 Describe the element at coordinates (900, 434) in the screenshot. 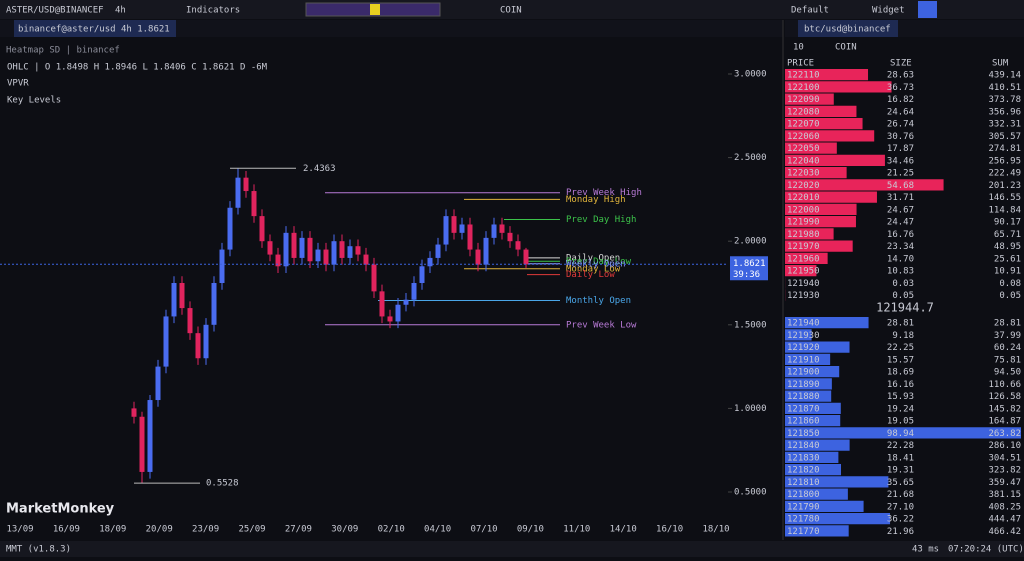

I see `book-size: 98.94` at that location.